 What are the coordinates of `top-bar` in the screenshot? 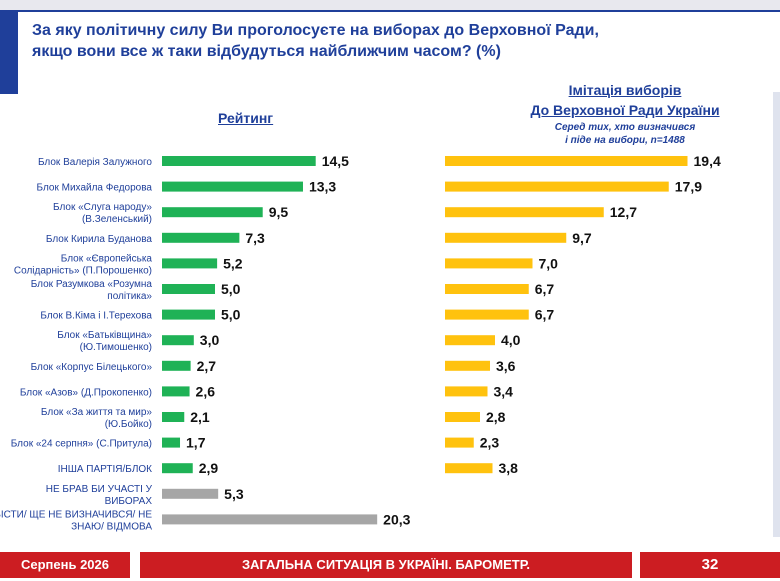 It's located at (390, 6).